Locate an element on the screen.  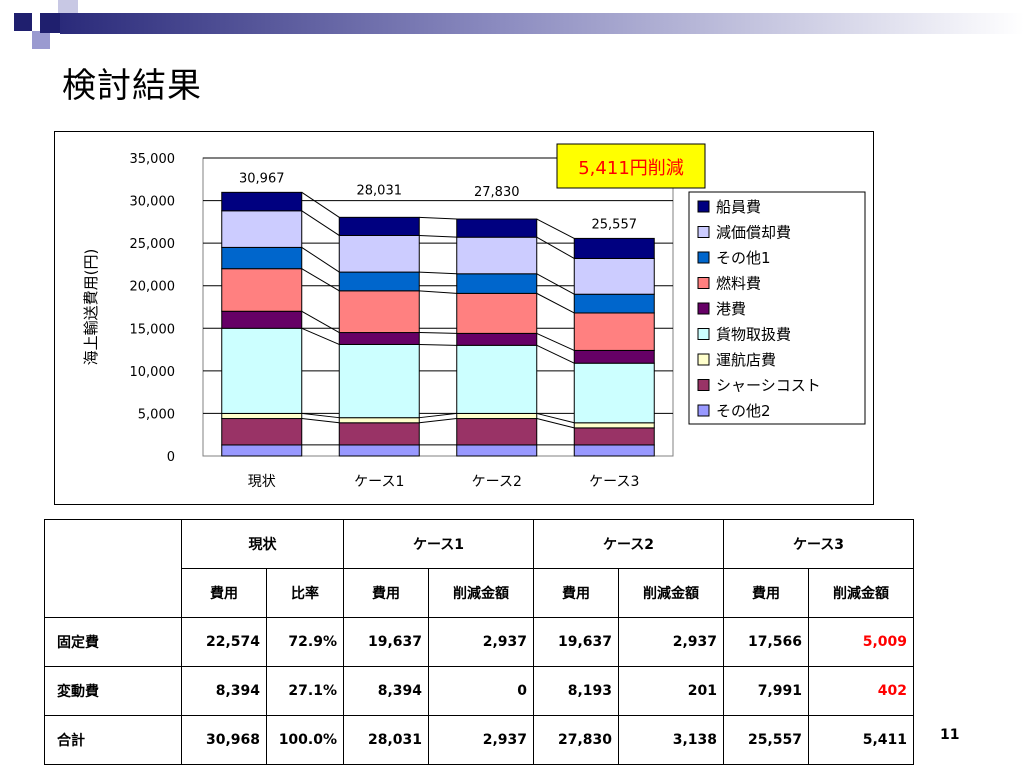
table-cell: 8,394 is located at coordinates (386, 691).